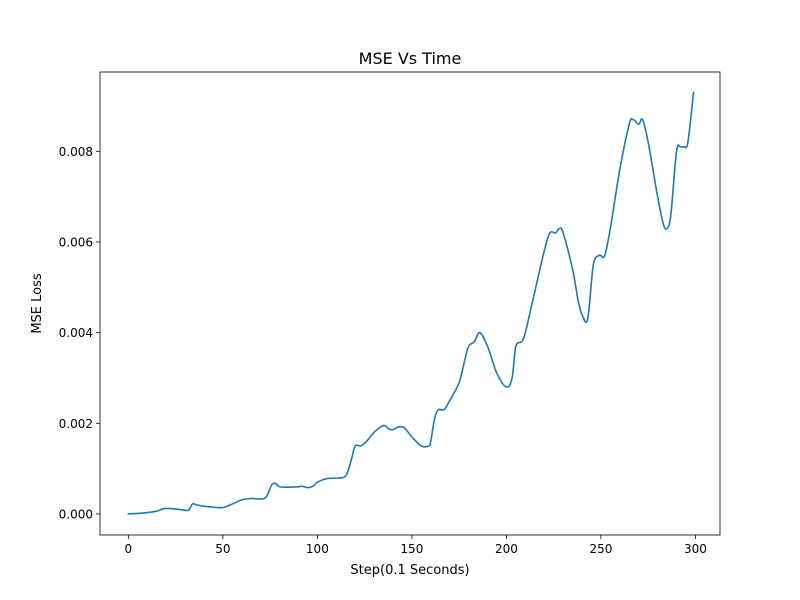 Image resolution: width=800 pixels, height=600 pixels. Describe the element at coordinates (317, 549) in the screenshot. I see `x-tick-label: 100` at that location.